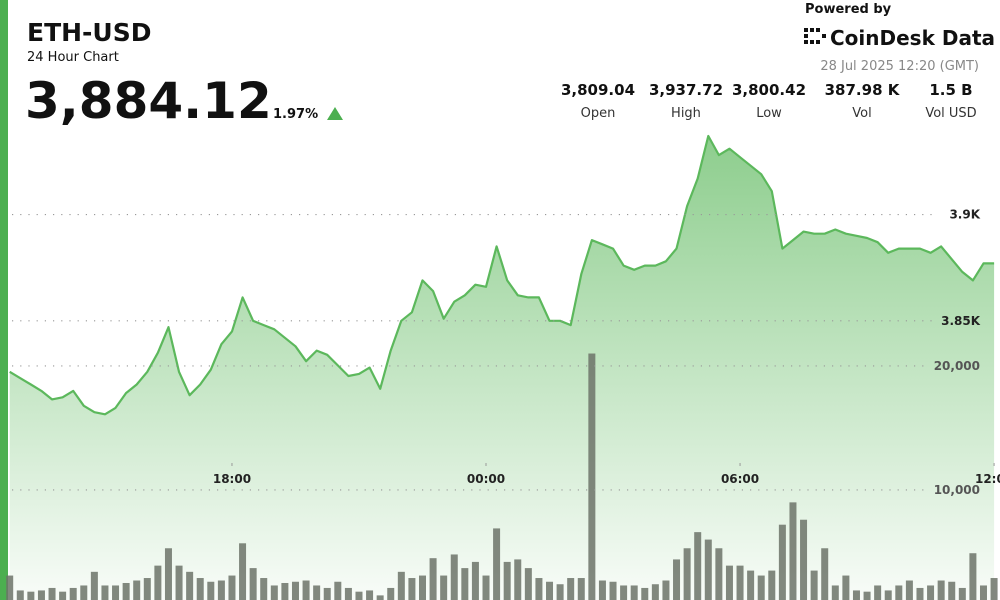 The height and width of the screenshot is (600, 1000). I want to click on y-tick-label: 3.85K, so click(961, 321).